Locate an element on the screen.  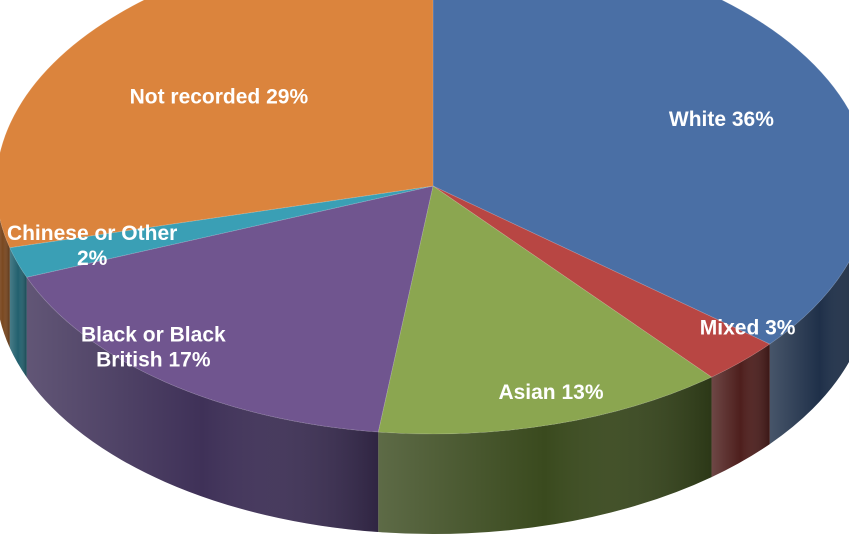
data-label-not-recorded: Not recorded 29% is located at coordinates (219, 97).